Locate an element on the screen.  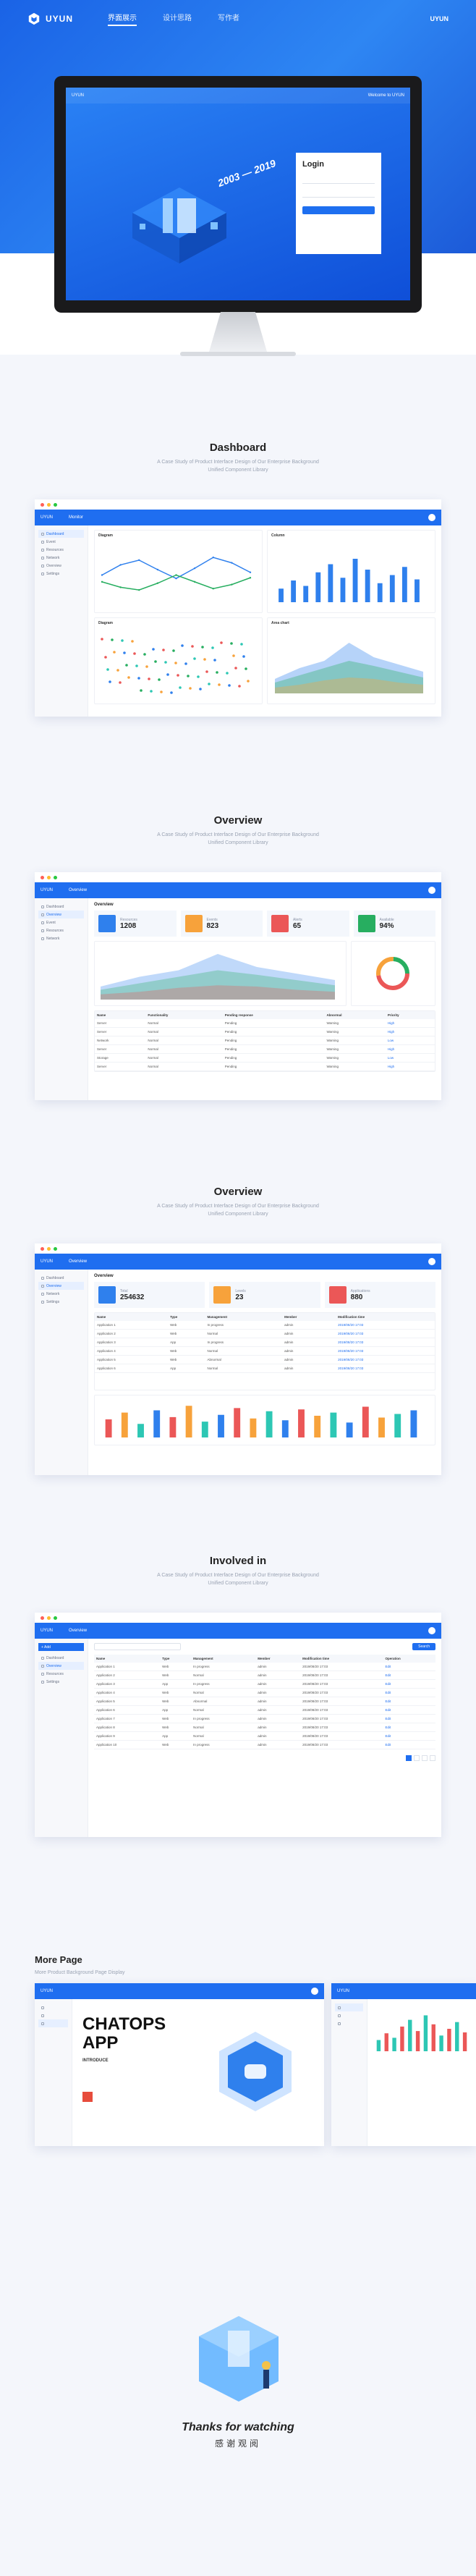
stat-card: Applications 880 is located at coordinates (380, 1295).